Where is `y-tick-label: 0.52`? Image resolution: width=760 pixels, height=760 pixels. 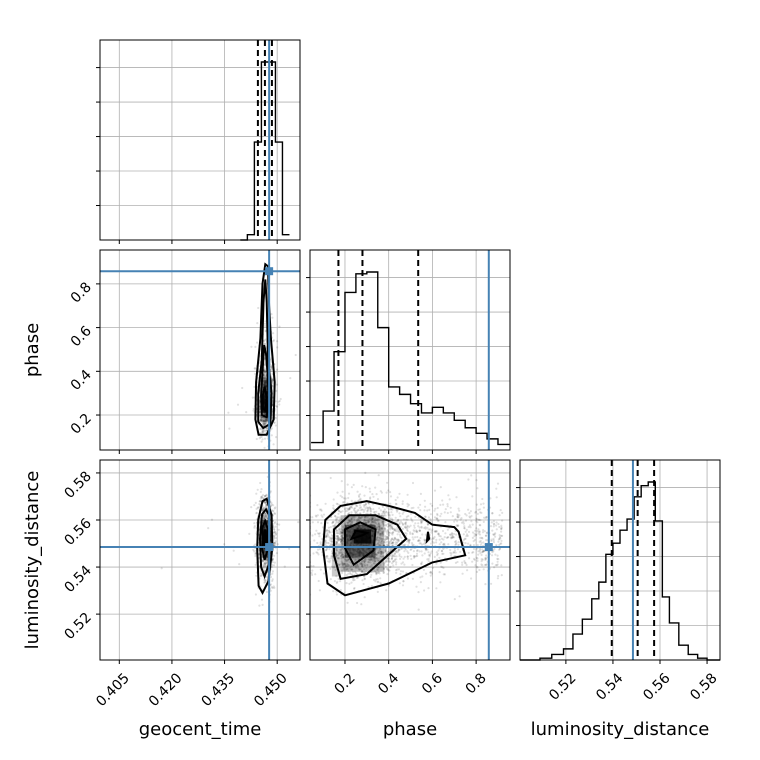
y-tick-label: 0.52 is located at coordinates (77, 626).